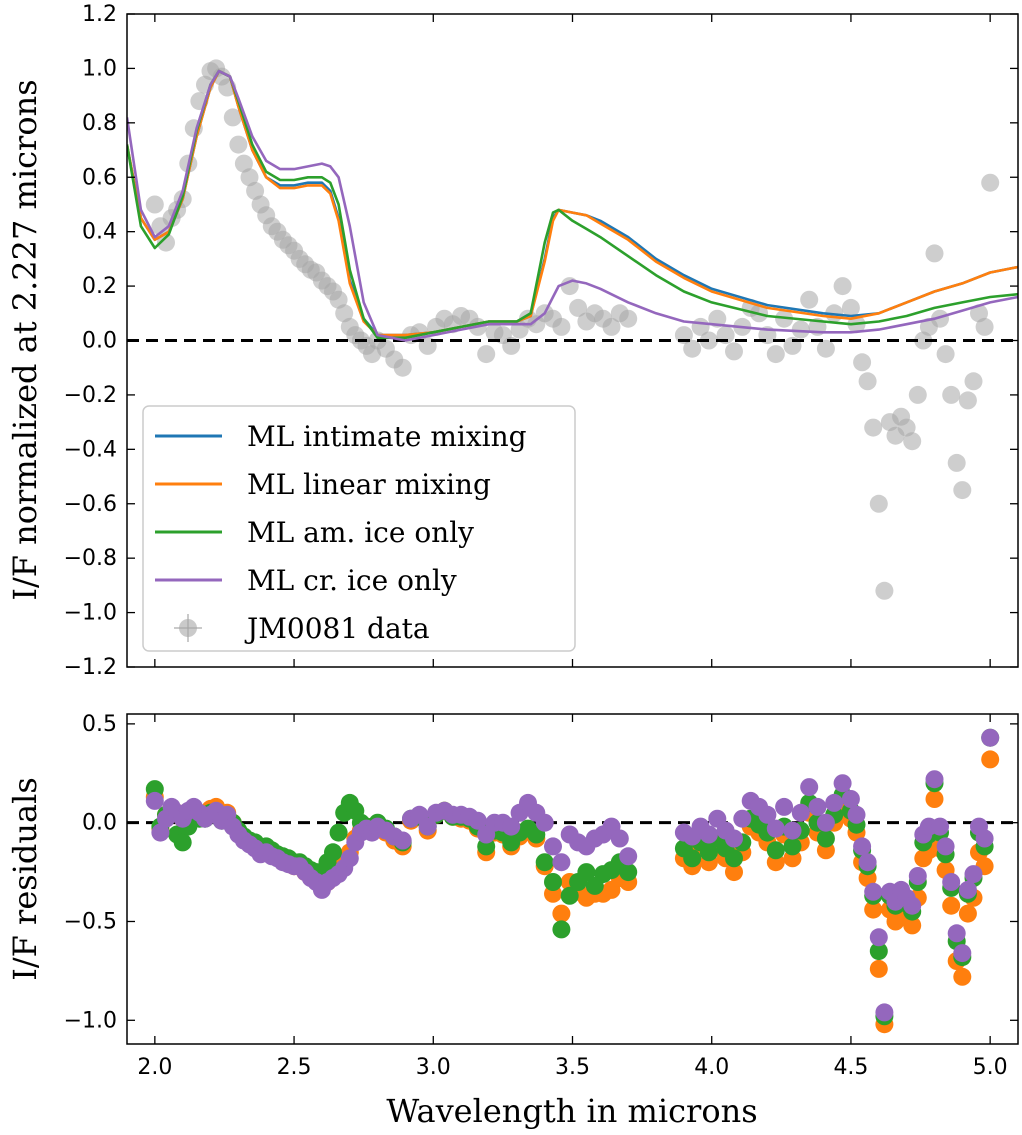 The image size is (1022, 1135). Describe the element at coordinates (99, 724) in the screenshot. I see `bottom-y-tick-label: 0.5` at that location.